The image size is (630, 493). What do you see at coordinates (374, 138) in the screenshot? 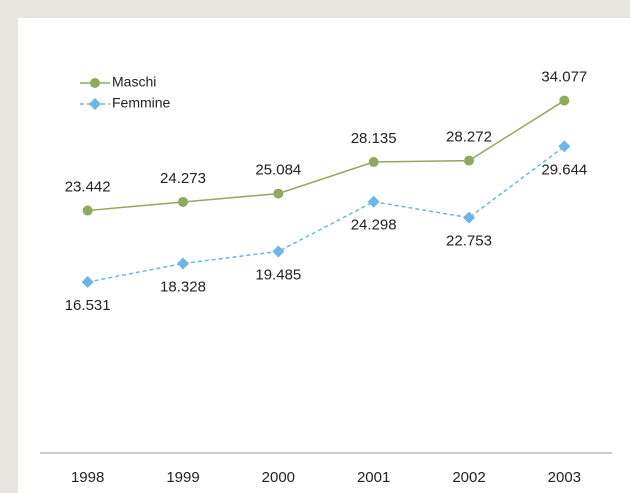
I see `data-label: 28.135` at bounding box center [374, 138].